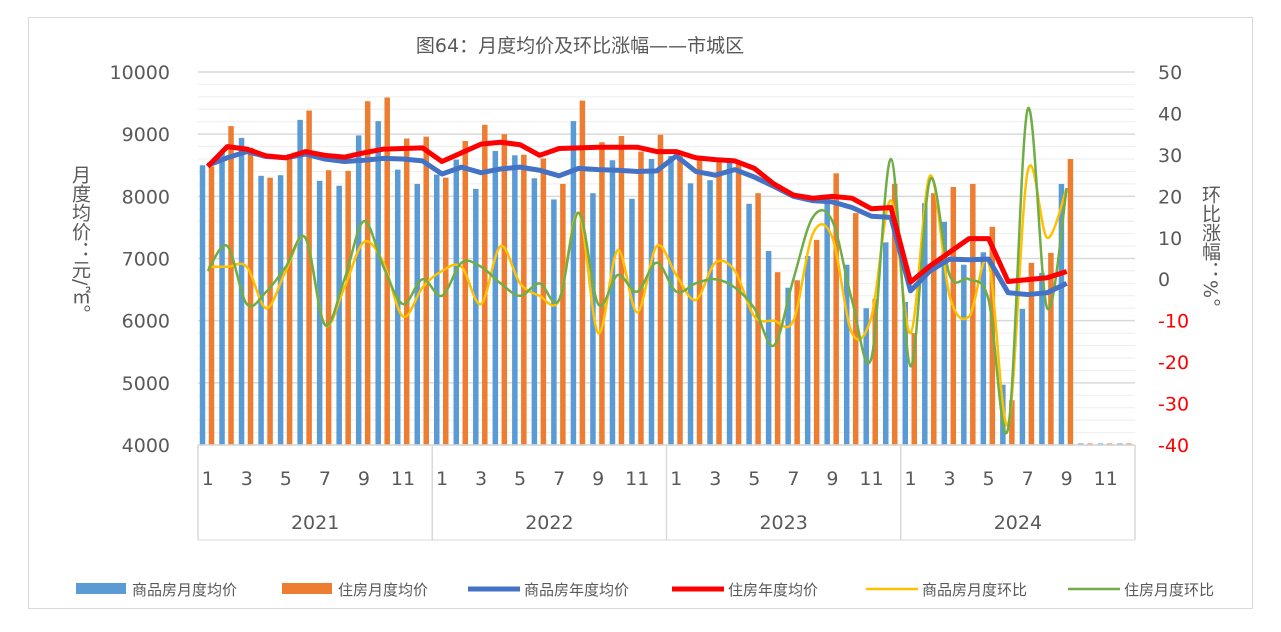 The height and width of the screenshot is (632, 1281). I want to click on y2-tick-label: -30, so click(1173, 405).